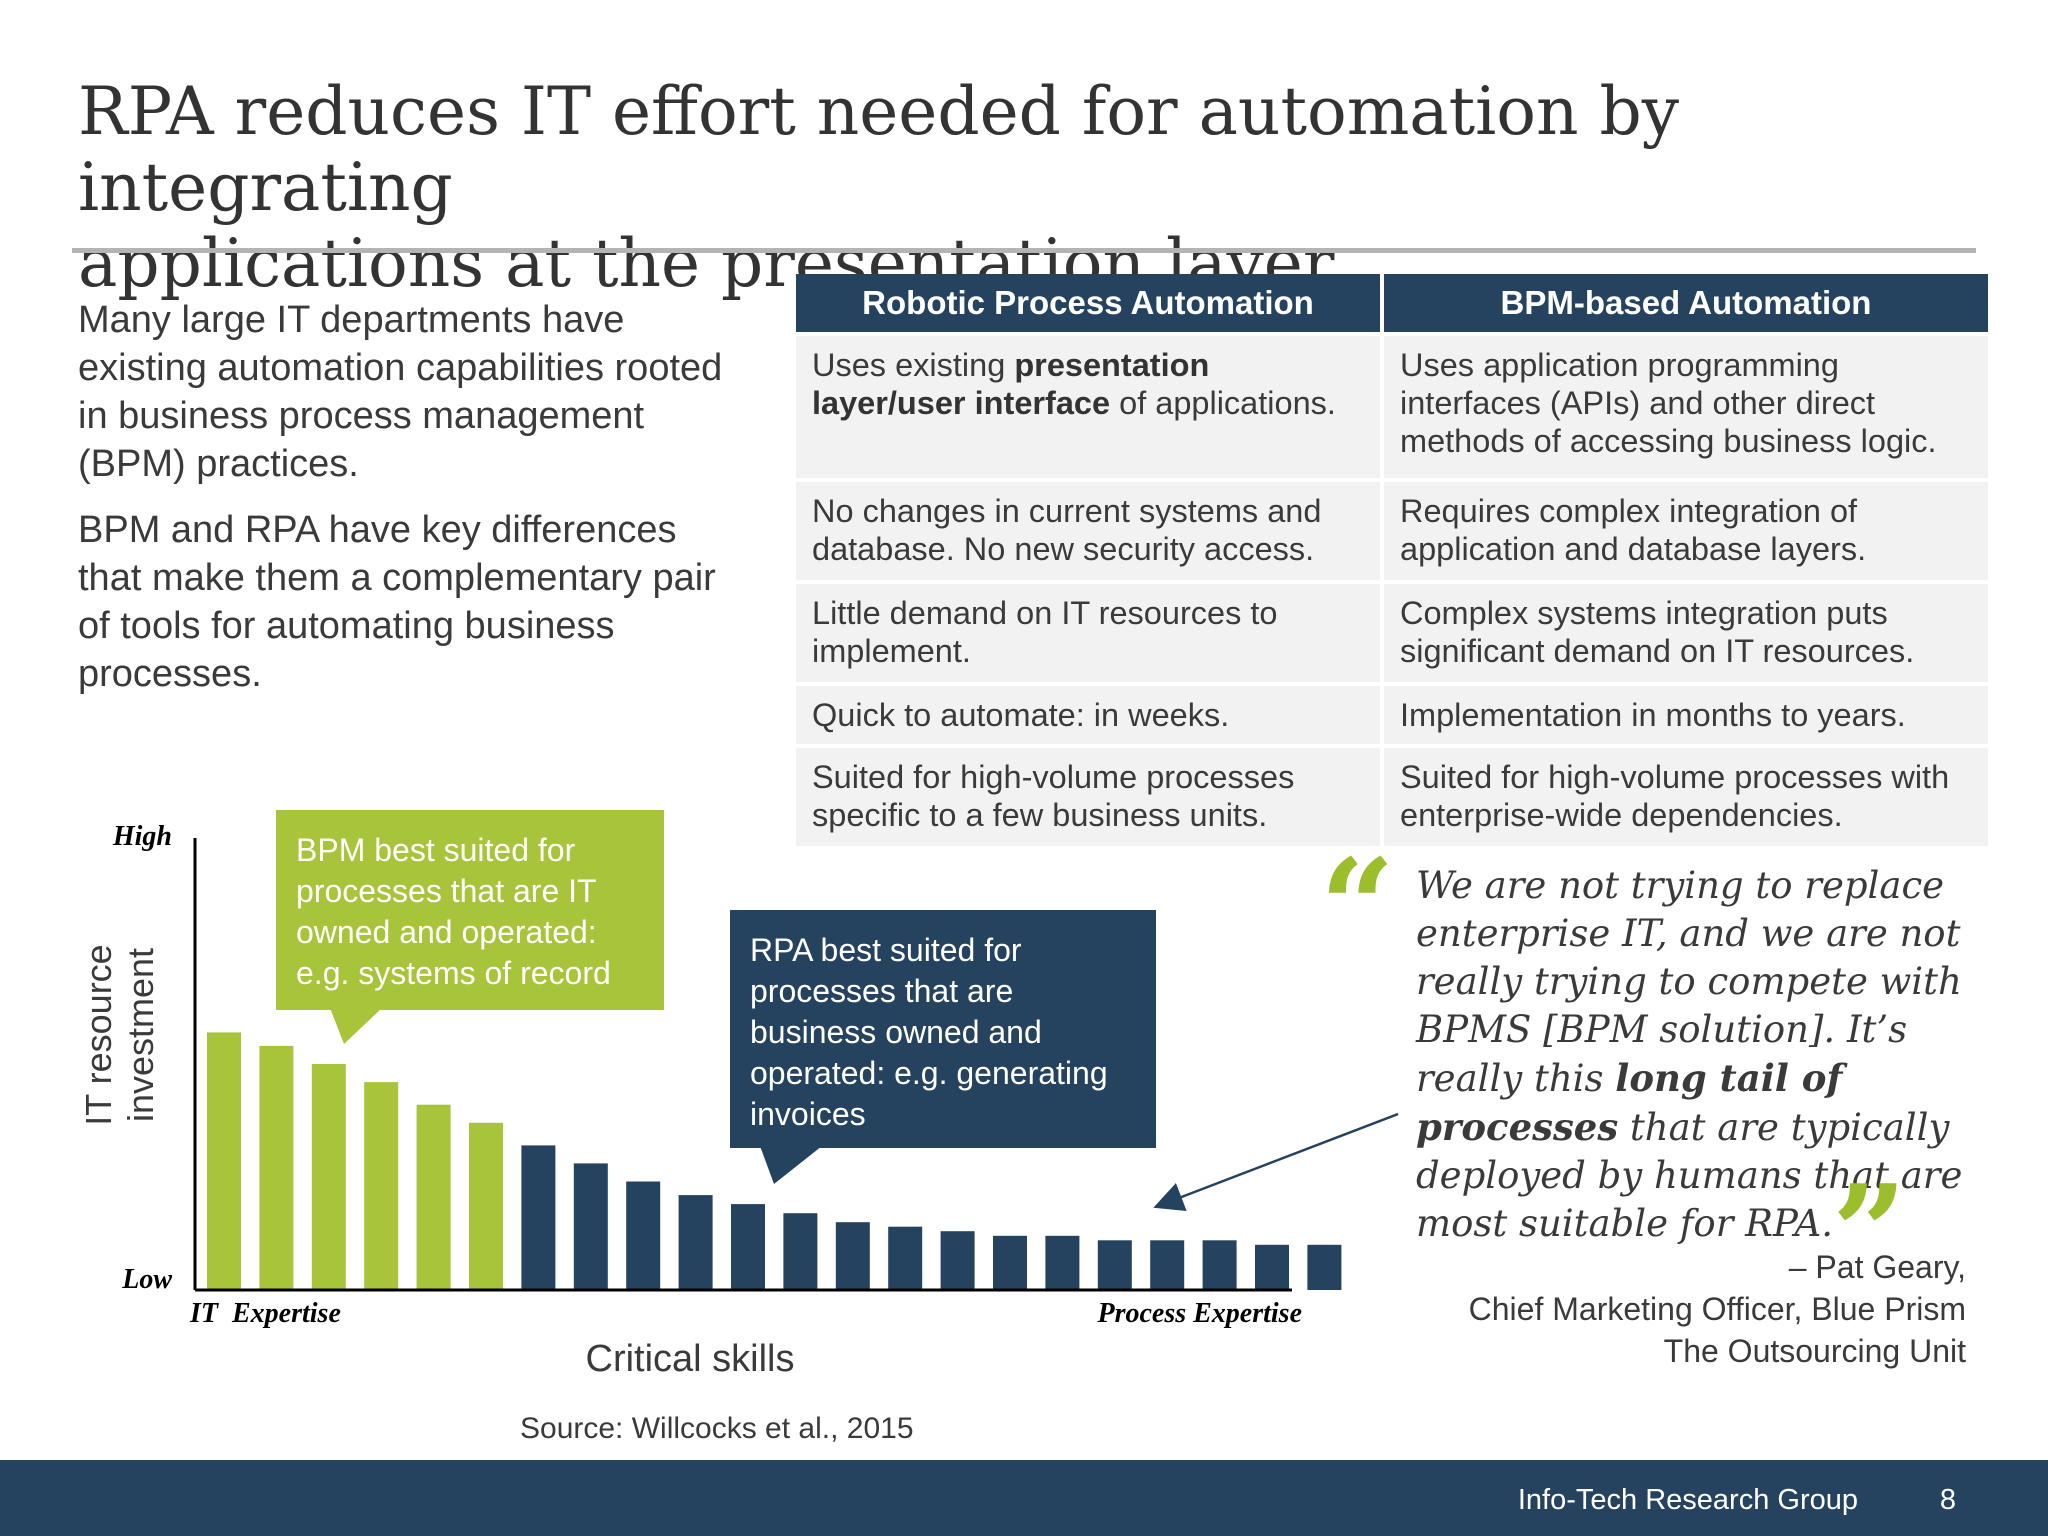 Image resolution: width=2048 pixels, height=1536 pixels. I want to click on chart-source: Source: Willcocks et al., 2015, so click(717, 1428).